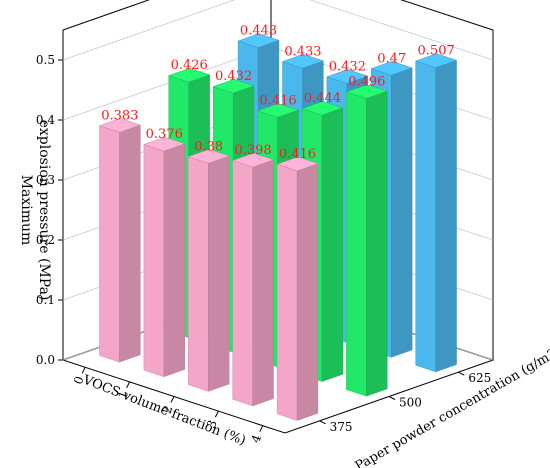 The height and width of the screenshot is (468, 550). Describe the element at coordinates (45, 300) in the screenshot. I see `y-tick-label: 0.1` at that location.